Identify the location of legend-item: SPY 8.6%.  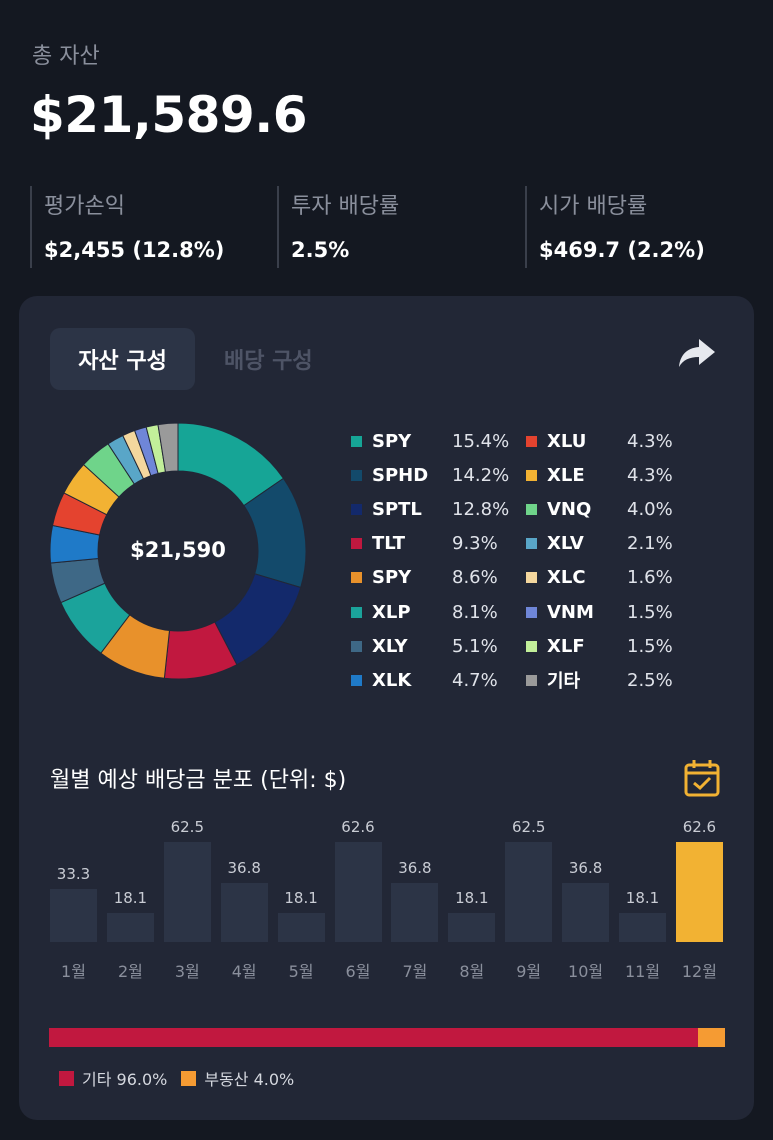
(436, 578).